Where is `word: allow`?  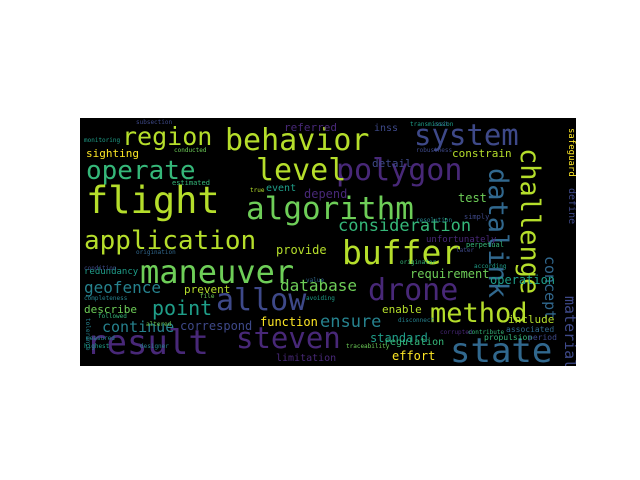
word: allow is located at coordinates (261, 300).